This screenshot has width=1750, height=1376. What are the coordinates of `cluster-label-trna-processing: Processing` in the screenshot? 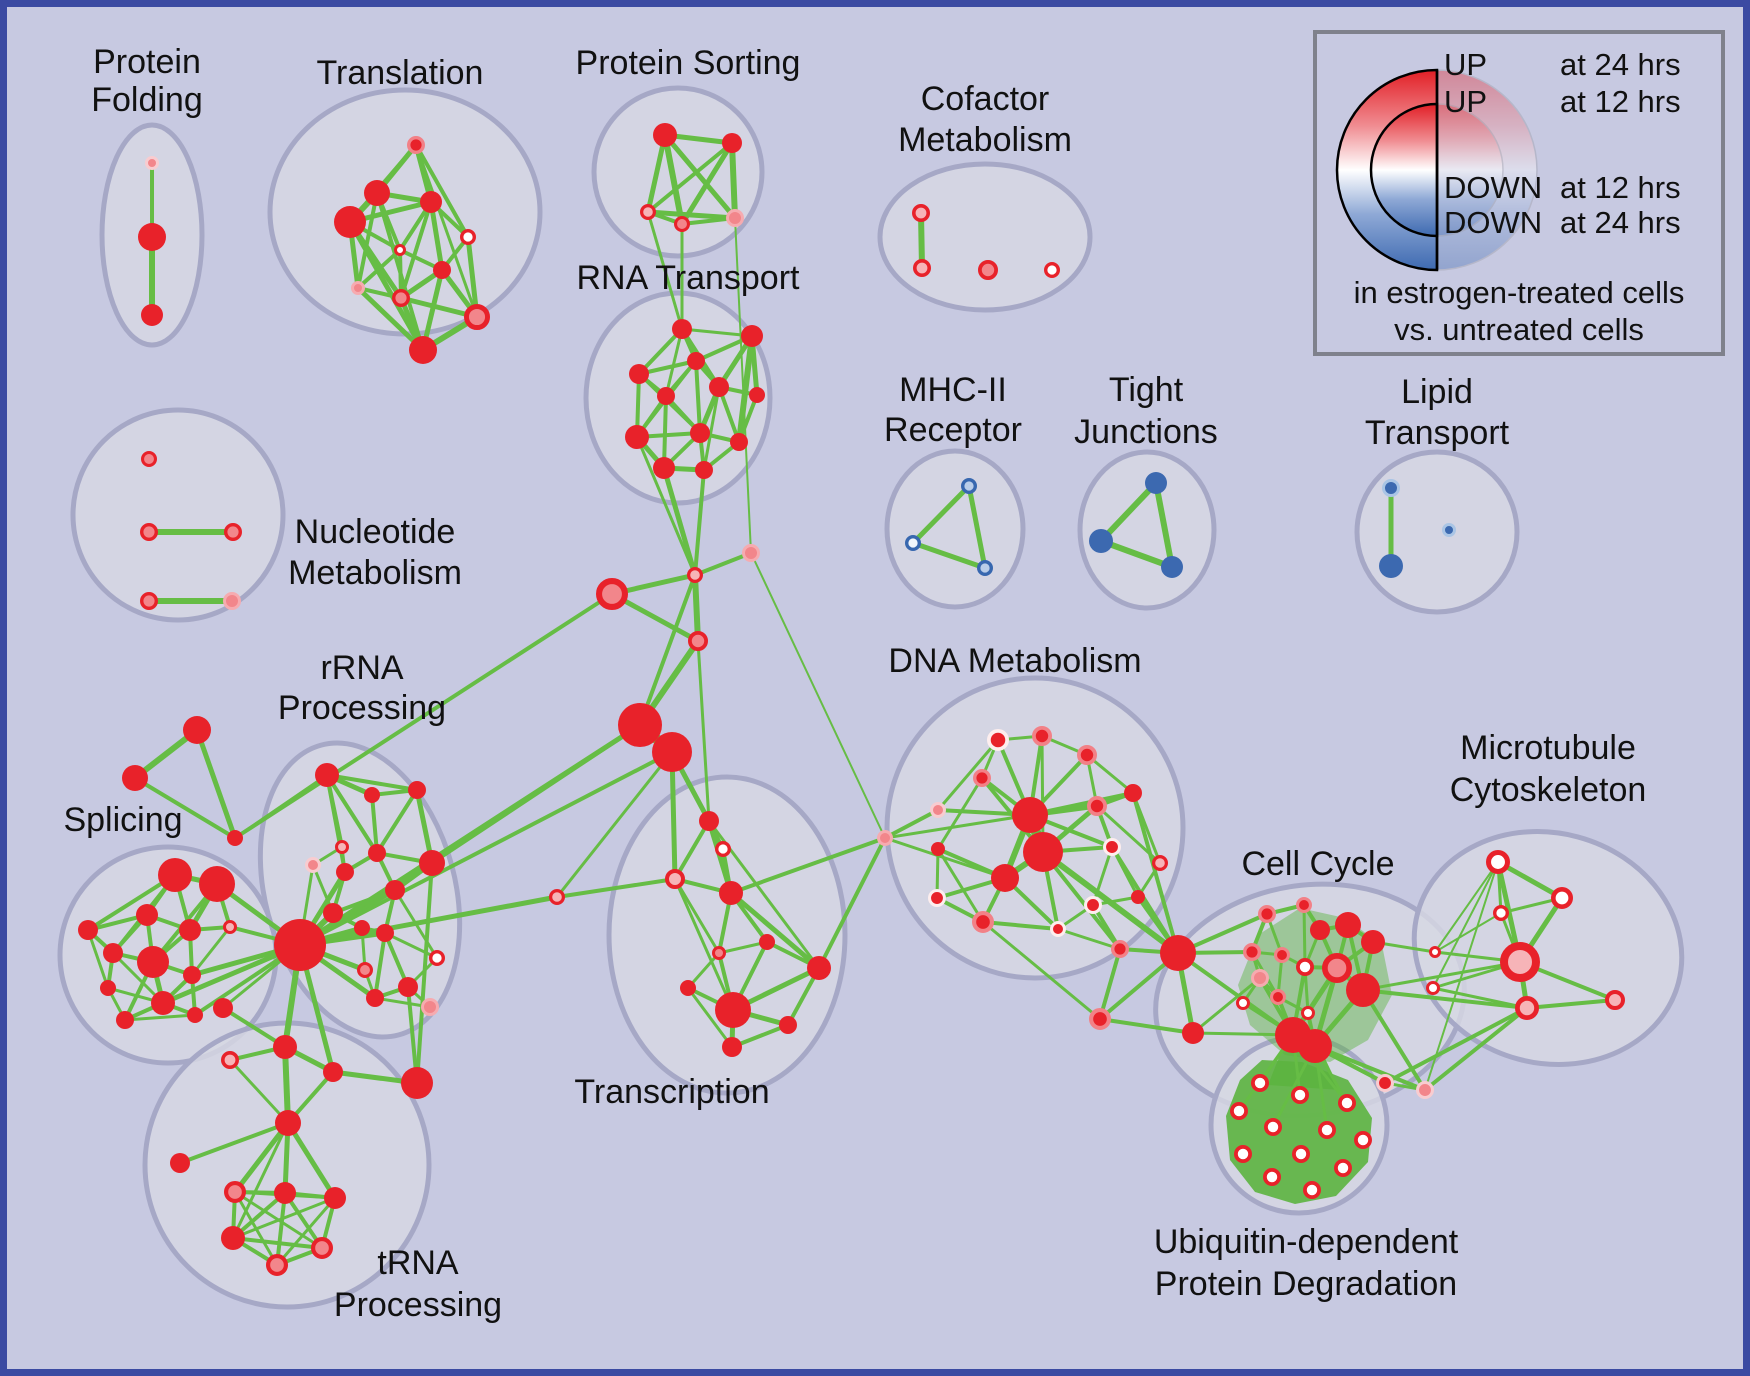 It's located at (418, 1305).